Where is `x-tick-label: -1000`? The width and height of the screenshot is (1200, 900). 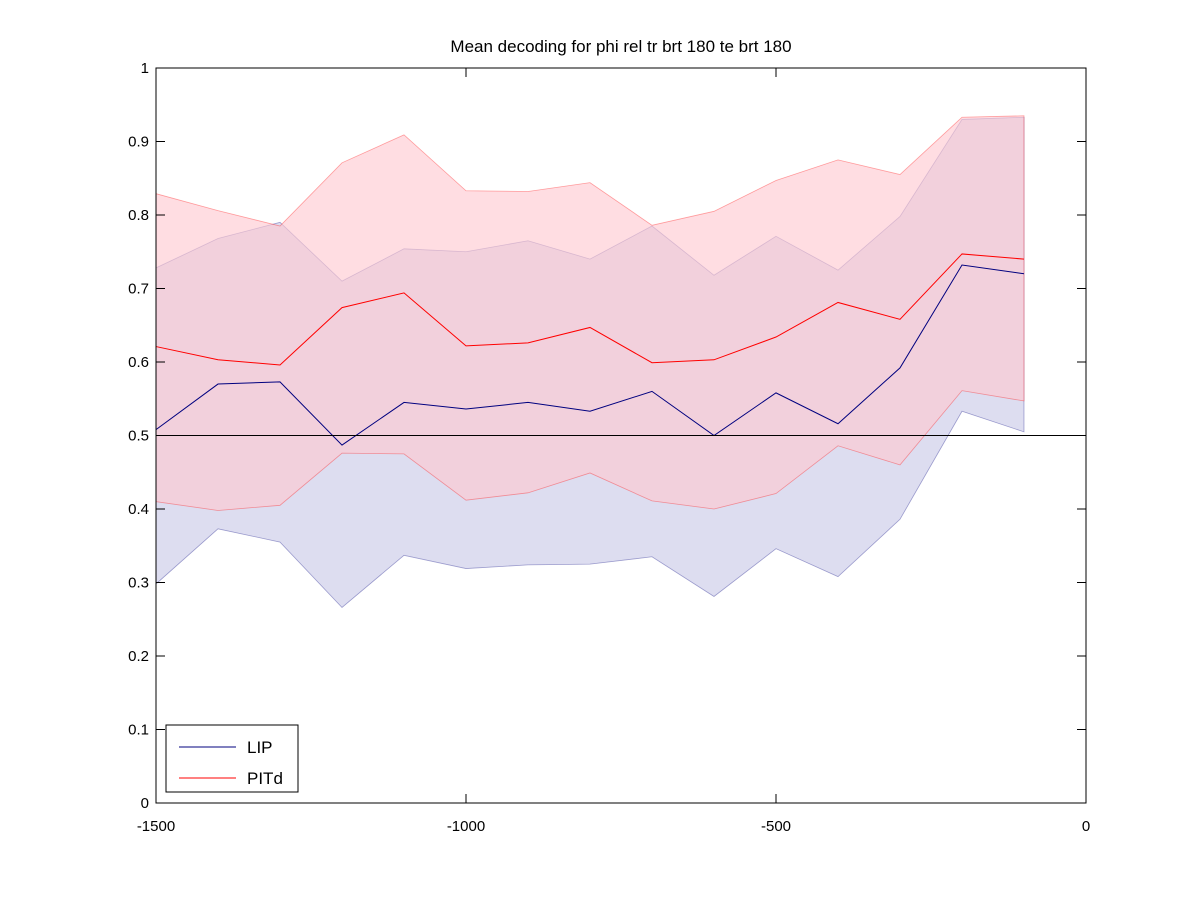 x-tick-label: -1000 is located at coordinates (466, 826).